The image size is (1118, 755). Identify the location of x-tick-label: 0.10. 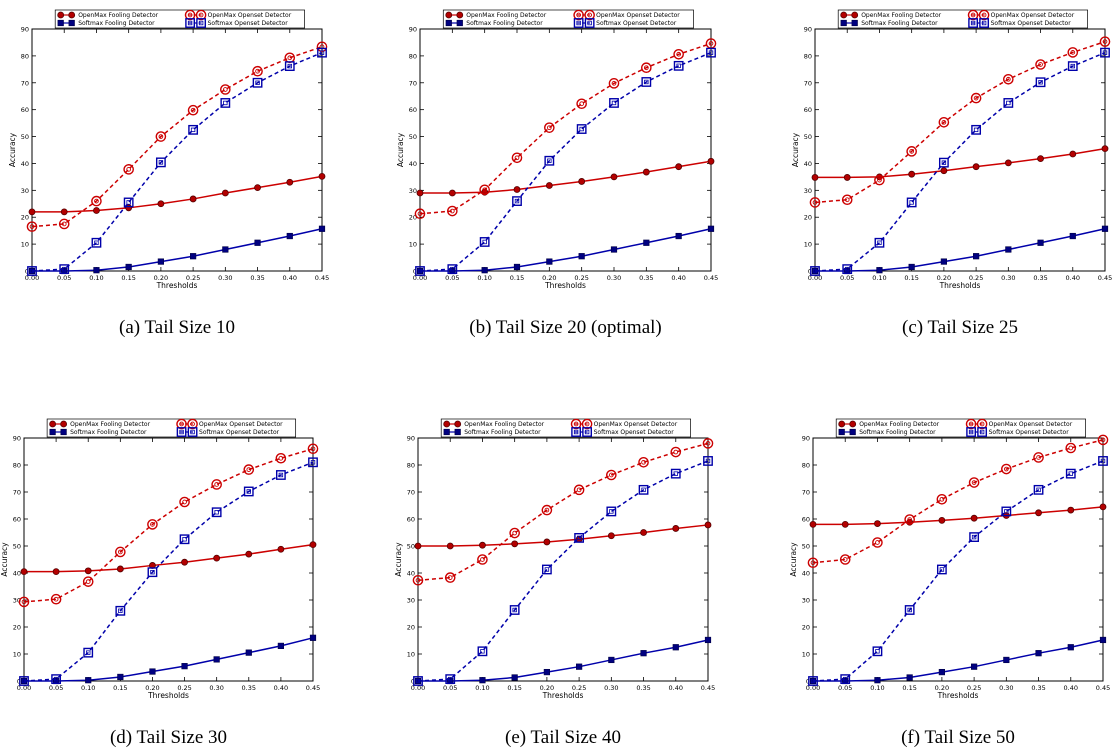
(879, 278).